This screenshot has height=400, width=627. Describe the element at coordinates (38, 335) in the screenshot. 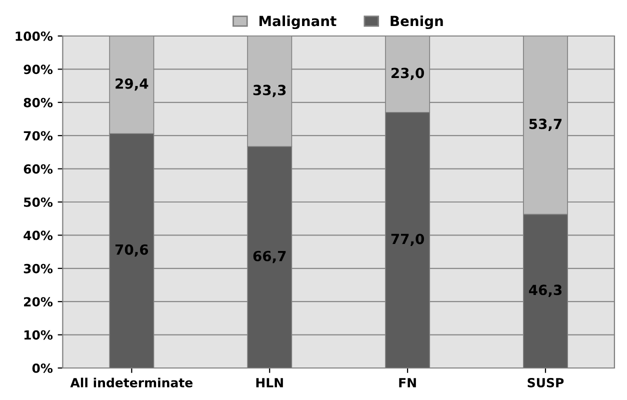

I see `y-tick-label: 10%` at that location.